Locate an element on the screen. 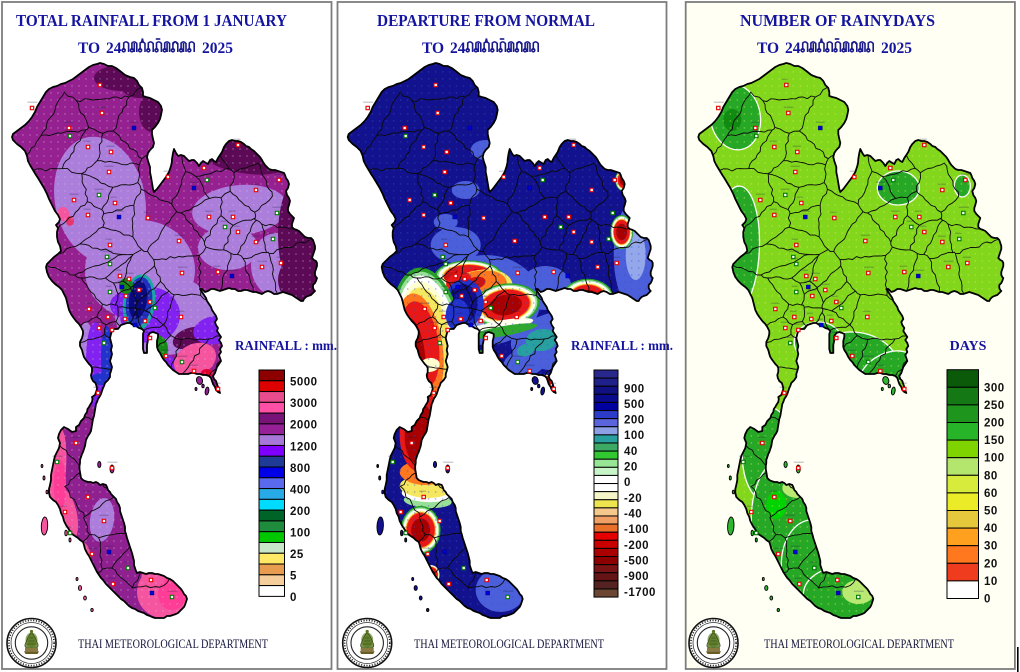 This screenshot has width=1020, height=672. svg-text: 2000 is located at coordinates (304, 426).